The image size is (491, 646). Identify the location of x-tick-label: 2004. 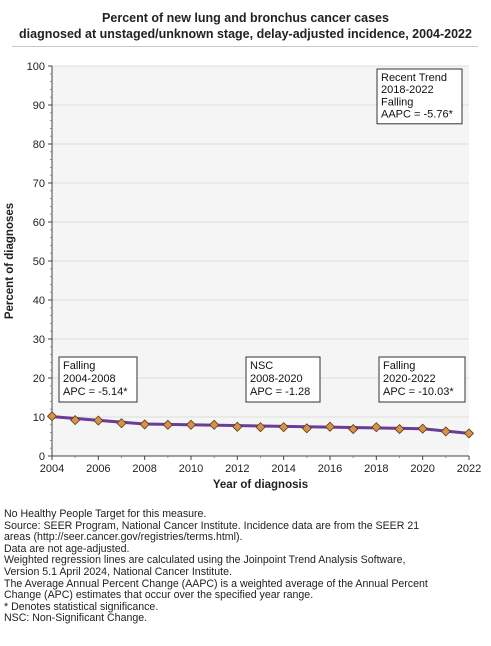
(52, 469).